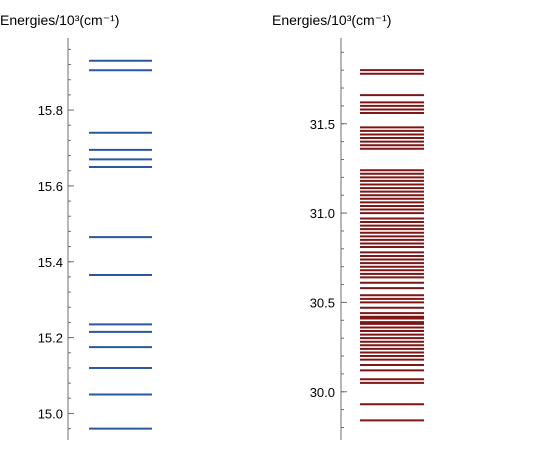 Image resolution: width=543 pixels, height=454 pixels. What do you see at coordinates (50, 413) in the screenshot?
I see `y-tick-label: 15.0` at bounding box center [50, 413].